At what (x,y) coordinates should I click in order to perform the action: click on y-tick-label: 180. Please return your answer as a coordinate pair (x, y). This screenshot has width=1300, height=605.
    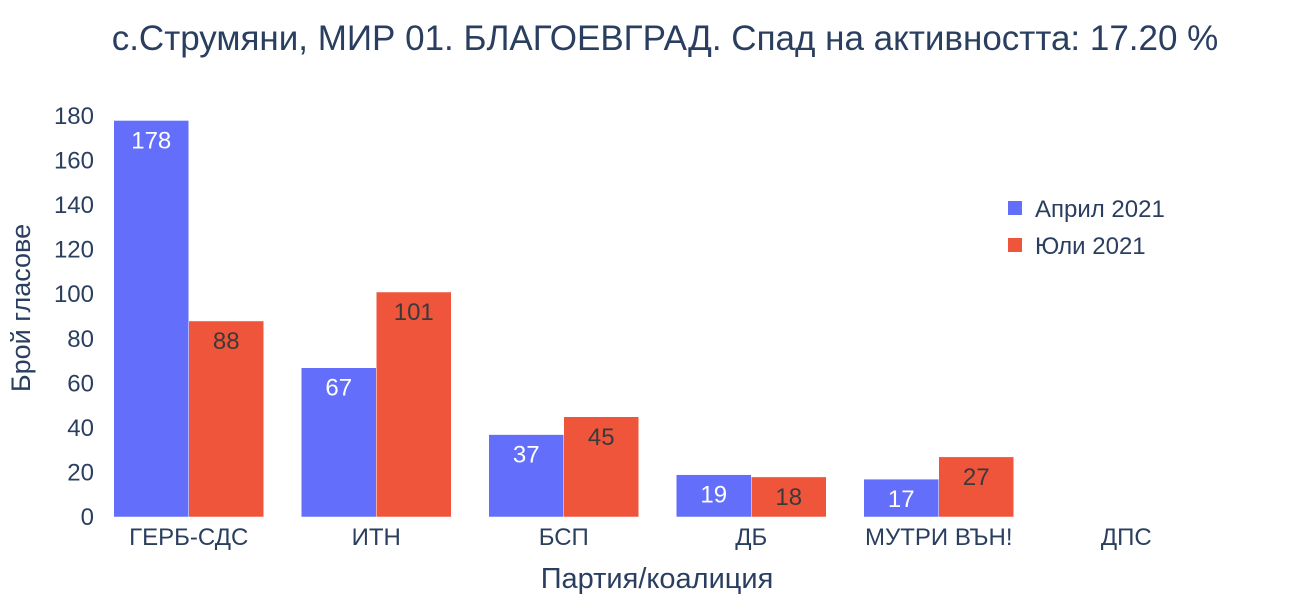
    Looking at the image, I should click on (74, 116).